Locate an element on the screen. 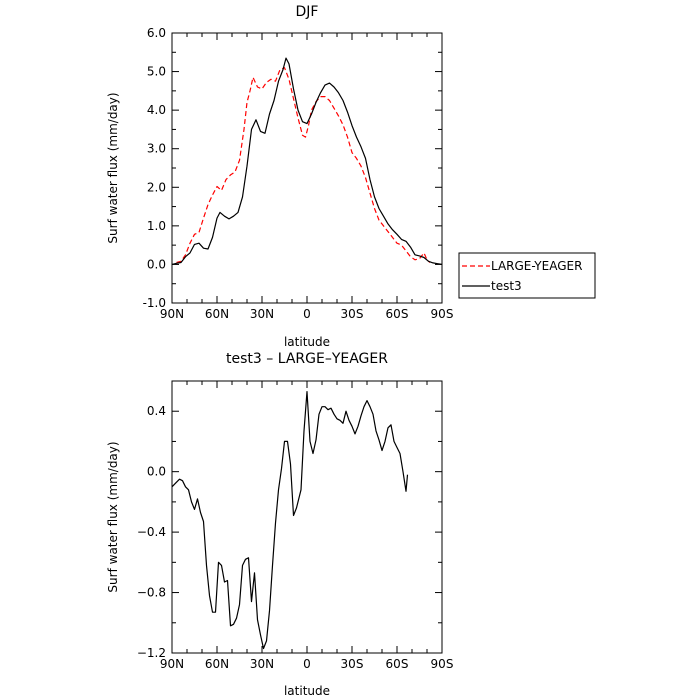 Image resolution: width=700 pixels, height=700 pixels. top-y-tick-label: 1.0 is located at coordinates (156, 226).